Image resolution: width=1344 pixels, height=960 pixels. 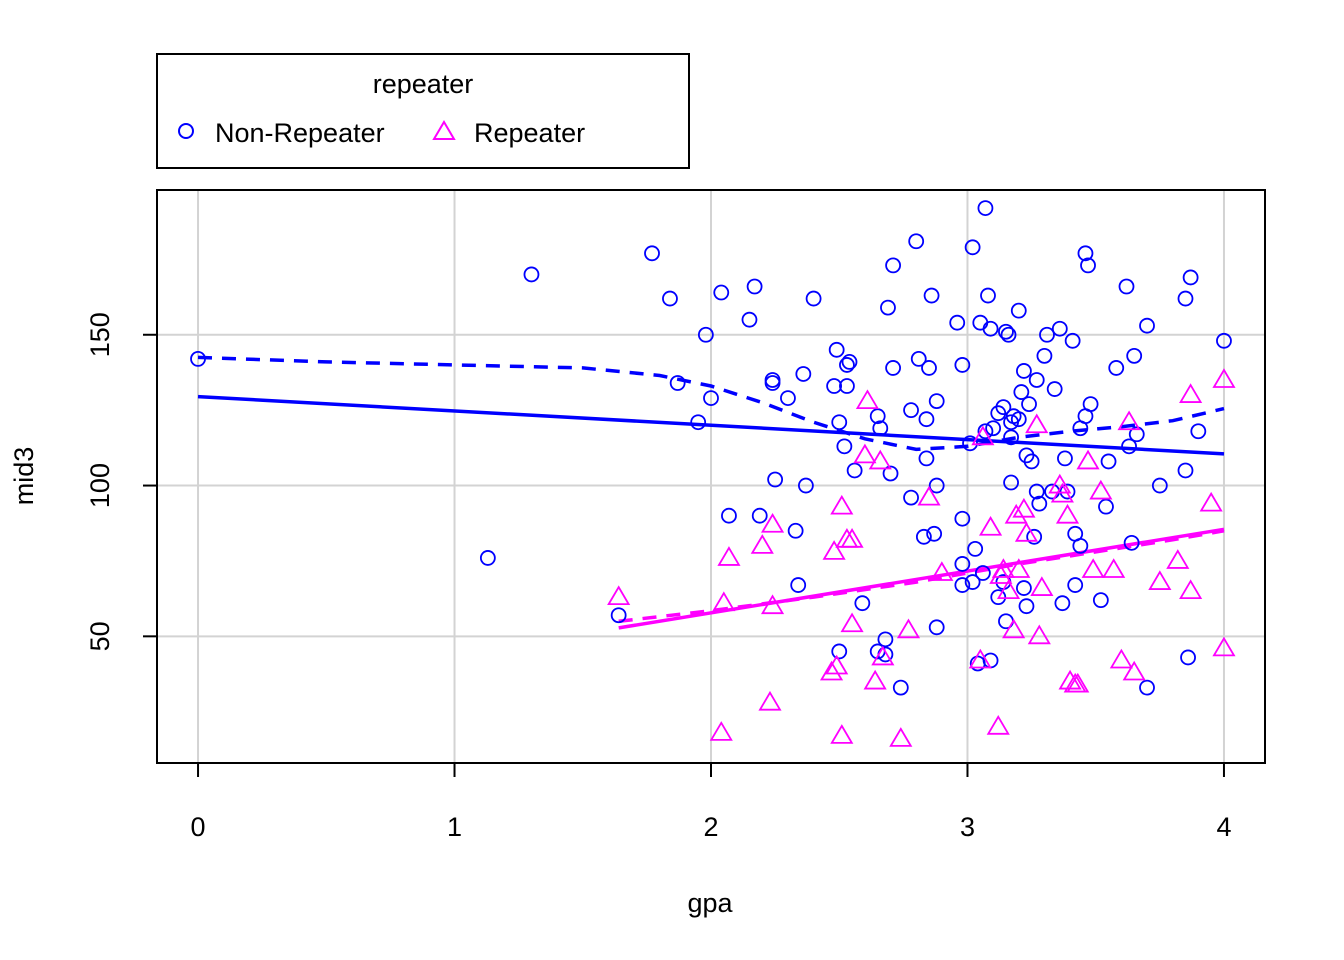 I want to click on x-tick-label: 3, so click(x=967, y=827).